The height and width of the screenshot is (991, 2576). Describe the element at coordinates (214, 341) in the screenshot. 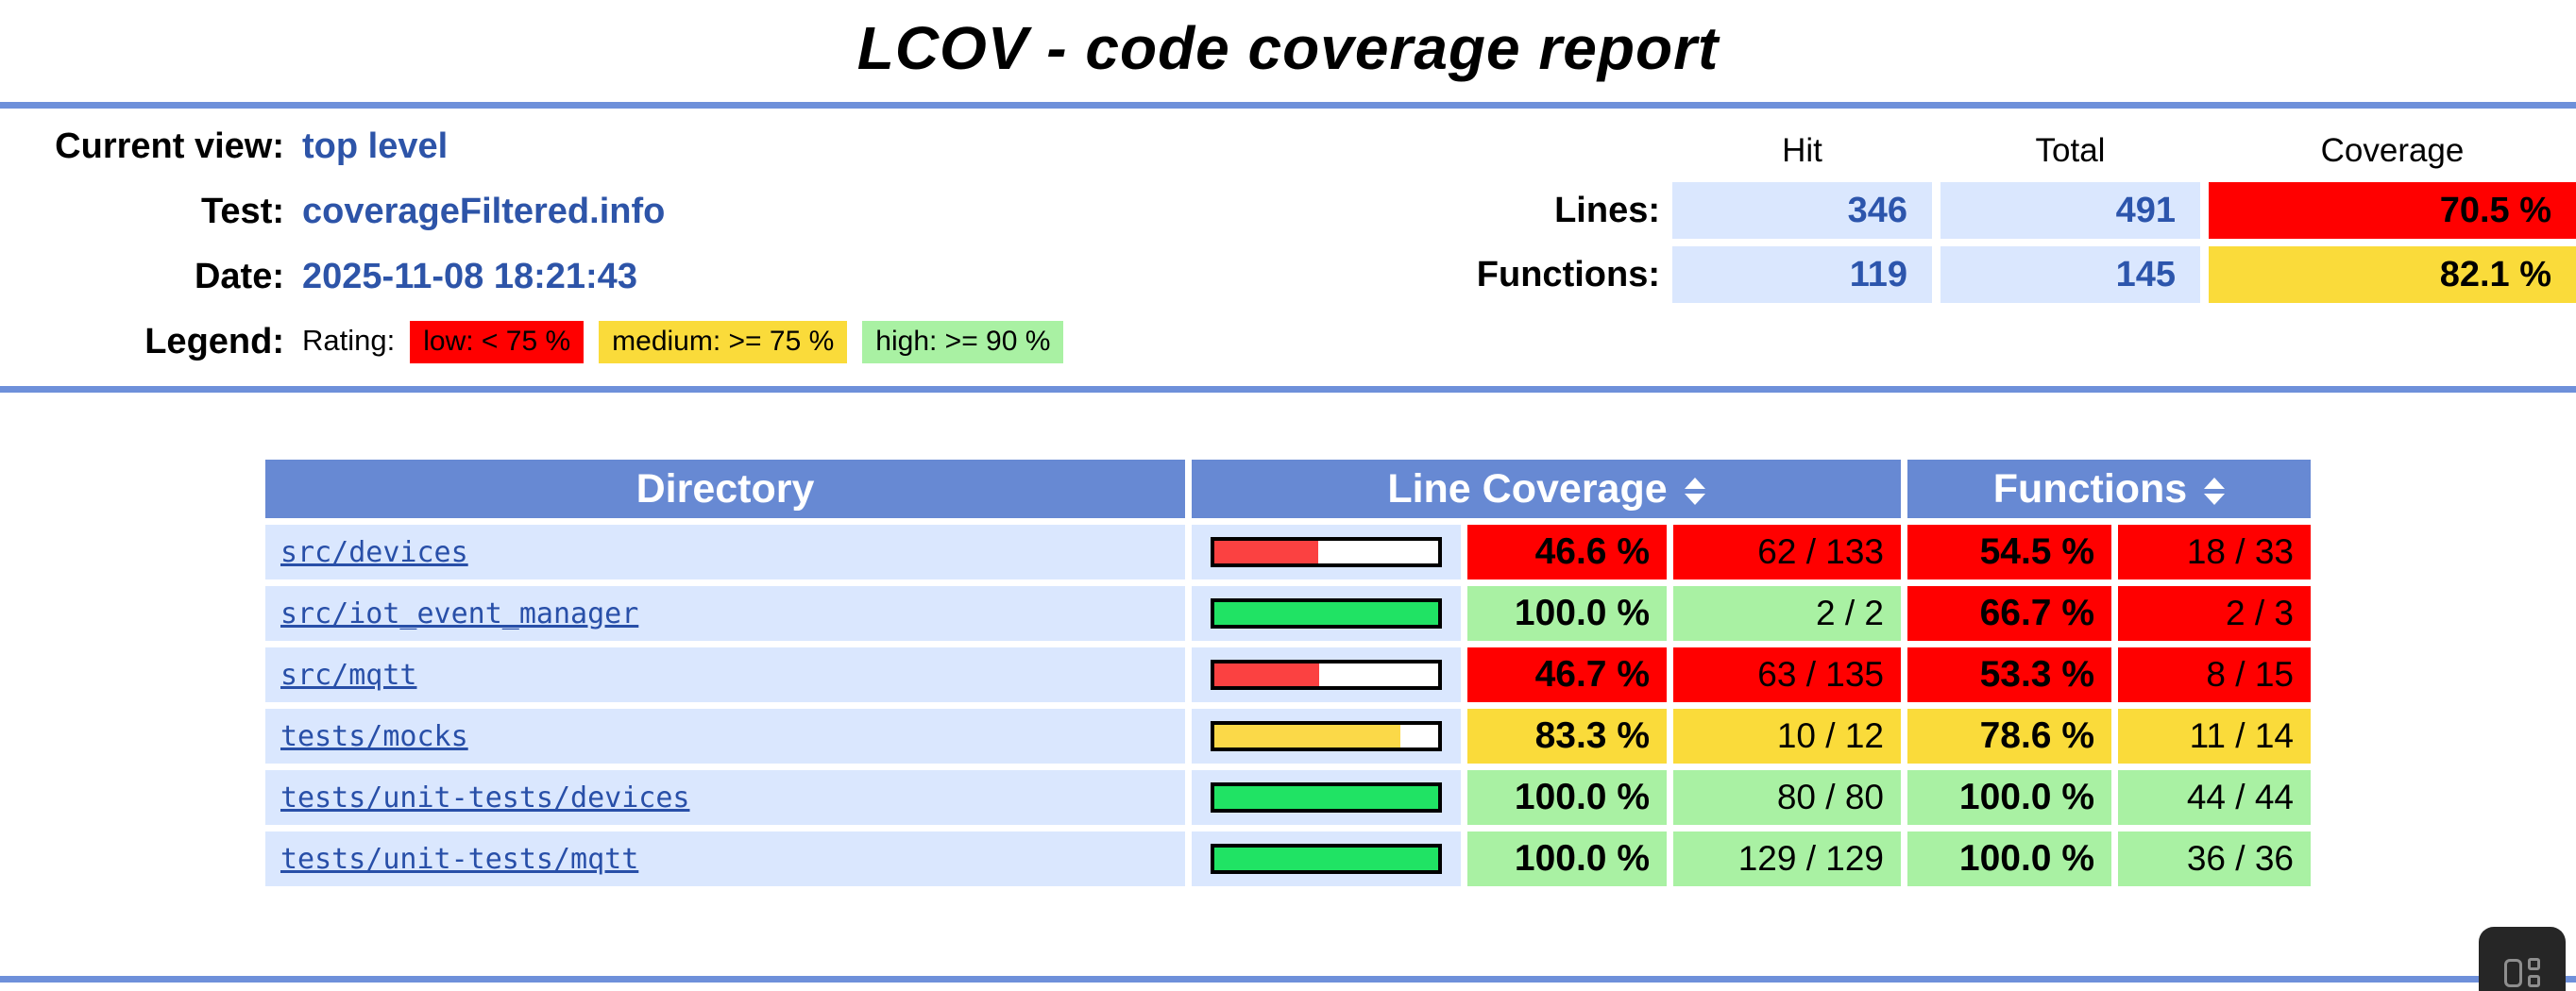

I see `legend-label: Legend:` at that location.